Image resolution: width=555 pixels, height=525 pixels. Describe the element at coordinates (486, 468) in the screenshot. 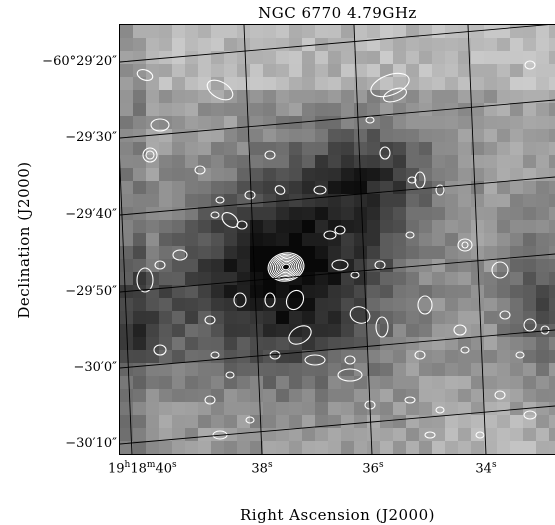

I see `ra-tick-label: 34s` at that location.